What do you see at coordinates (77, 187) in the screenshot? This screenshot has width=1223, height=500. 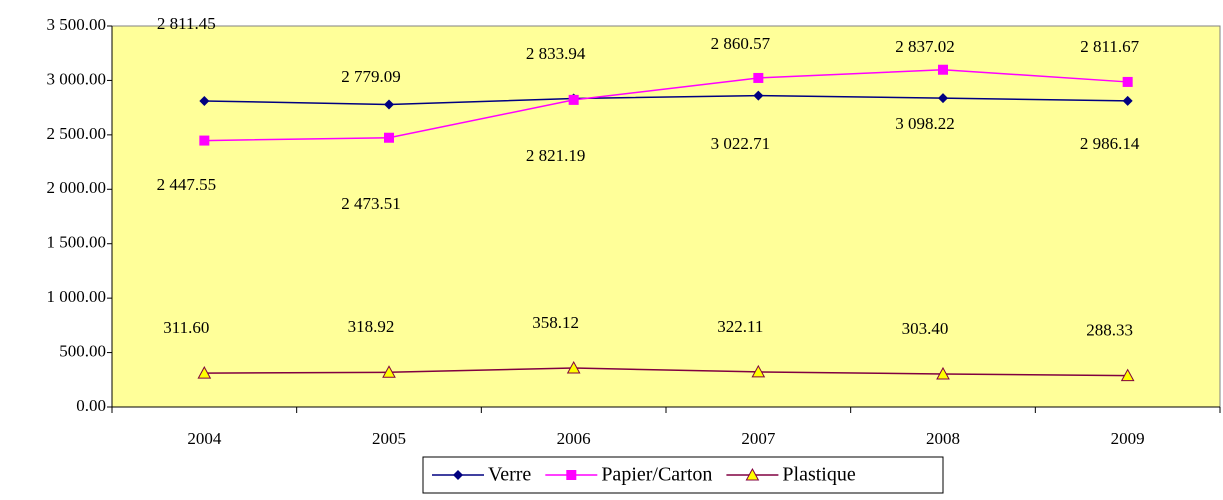 I see `y-tick-label: 2 000.00` at bounding box center [77, 187].